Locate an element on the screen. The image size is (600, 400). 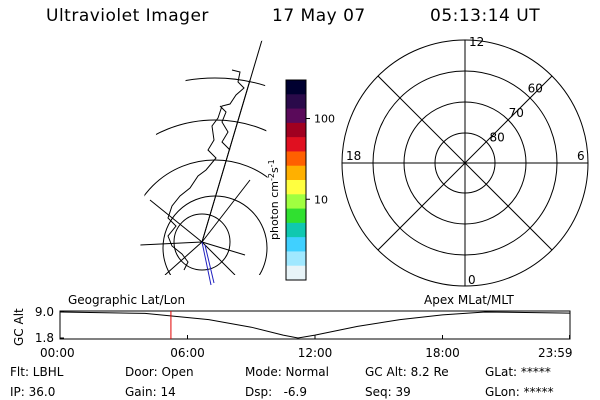
altitude-curve is located at coordinates (314, 325).